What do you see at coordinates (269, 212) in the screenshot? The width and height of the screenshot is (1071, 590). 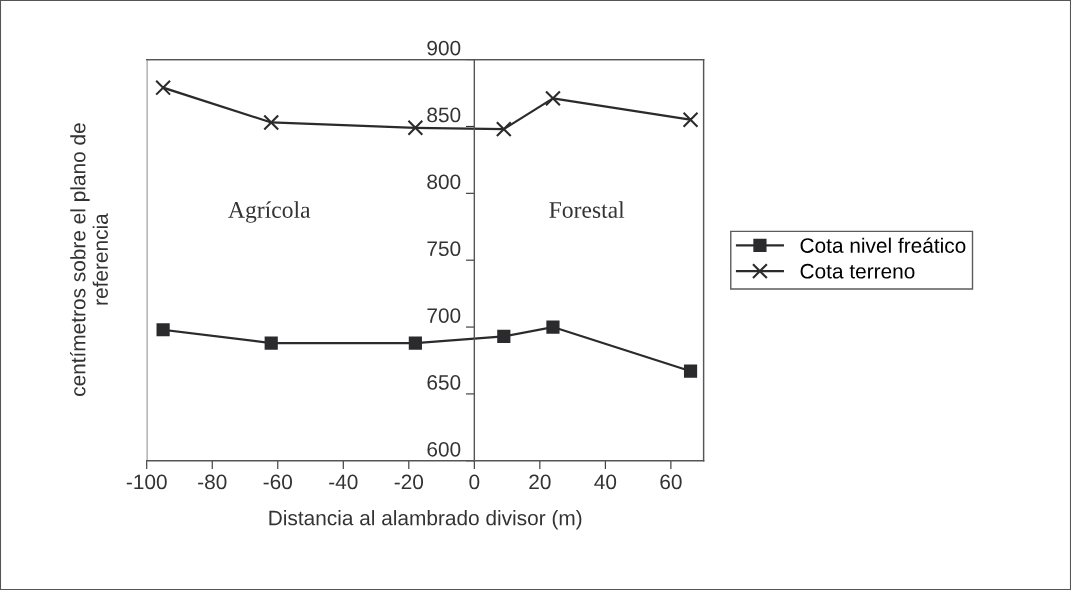 I see `annotation: Agrícola` at bounding box center [269, 212].